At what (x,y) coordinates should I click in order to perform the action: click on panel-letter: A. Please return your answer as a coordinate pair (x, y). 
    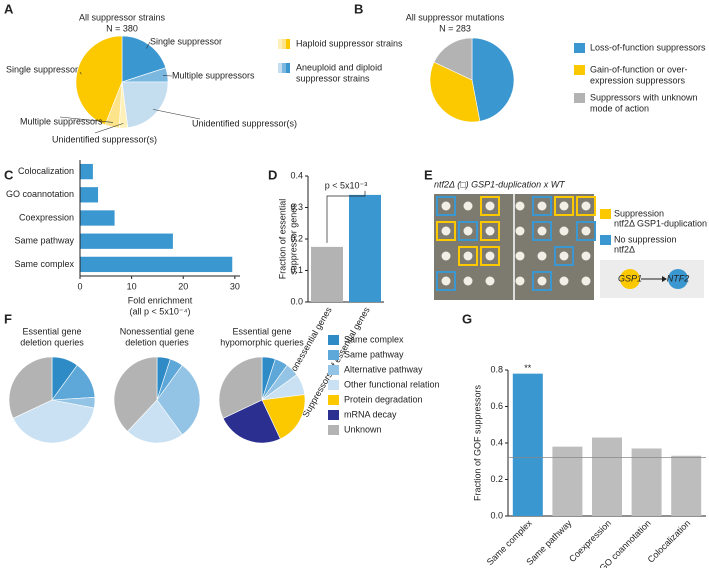
    Looking at the image, I should click on (9, 8).